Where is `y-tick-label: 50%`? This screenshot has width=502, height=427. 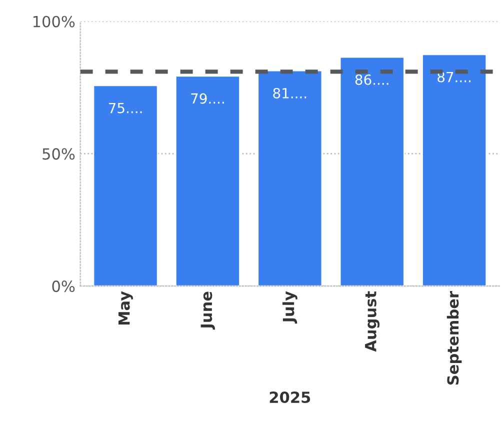 y-tick-label: 50% is located at coordinates (58, 154).